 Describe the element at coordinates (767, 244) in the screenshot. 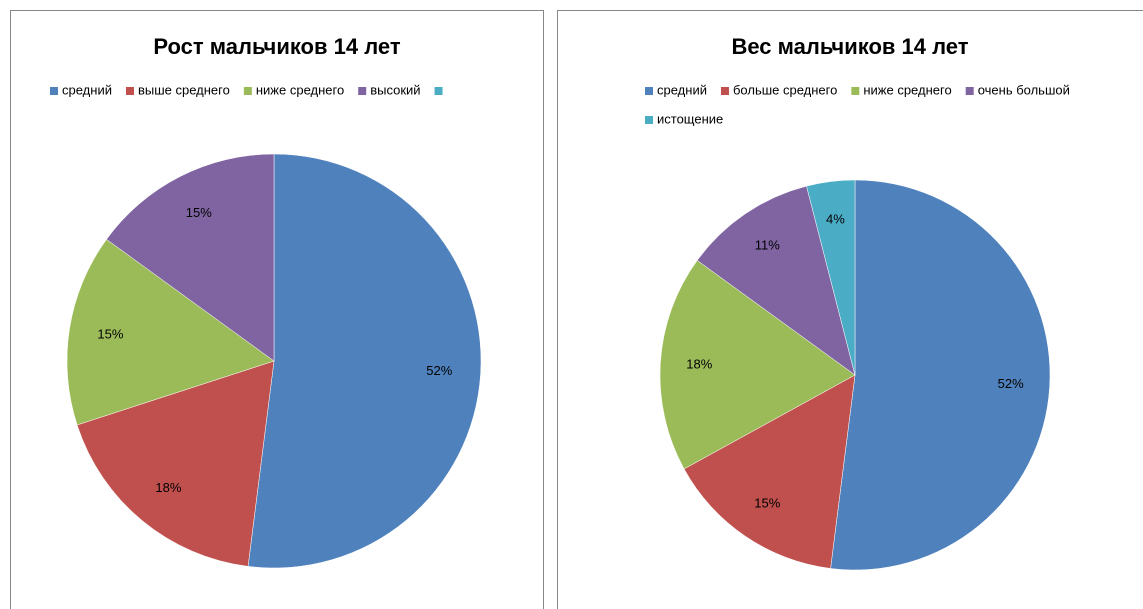

I see `data-label: 11%` at that location.